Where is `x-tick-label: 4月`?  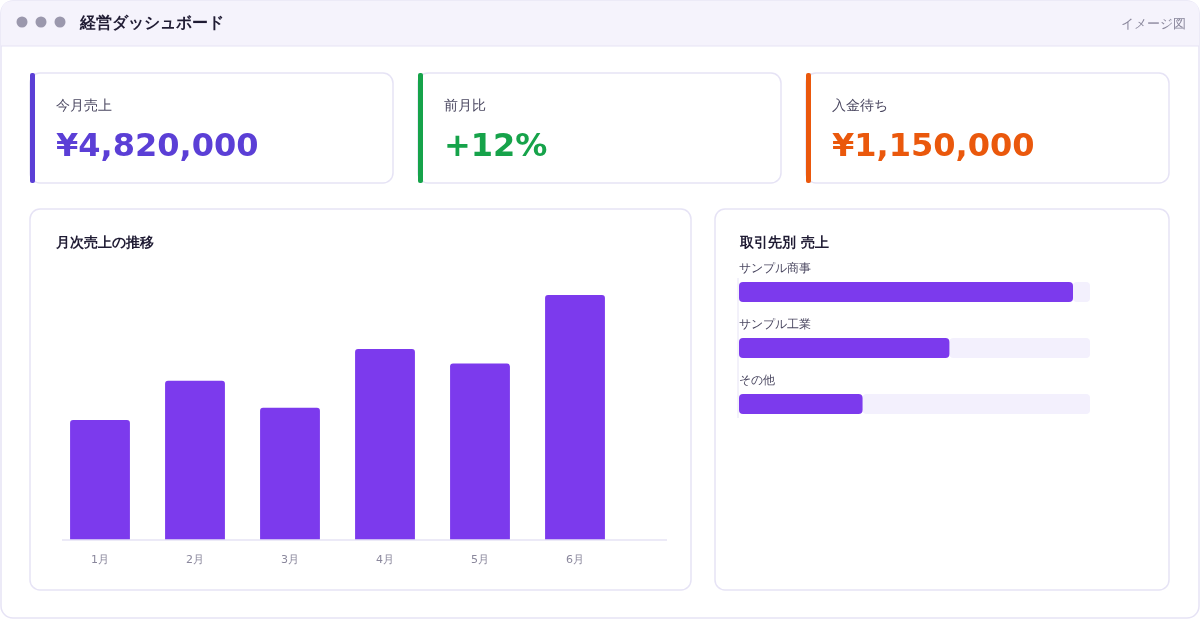 x-tick-label: 4月 is located at coordinates (385, 559).